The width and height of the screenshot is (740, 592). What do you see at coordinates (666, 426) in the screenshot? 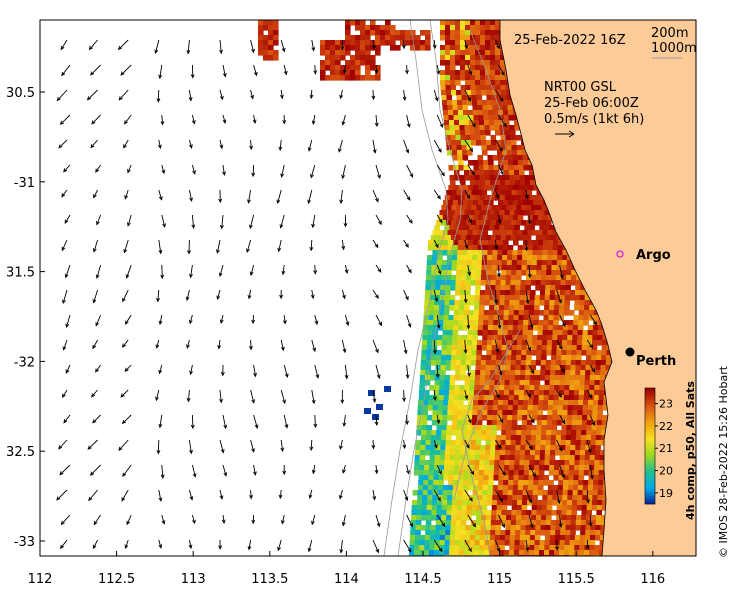
I see `colorbar-tick-label: 22` at bounding box center [666, 426].